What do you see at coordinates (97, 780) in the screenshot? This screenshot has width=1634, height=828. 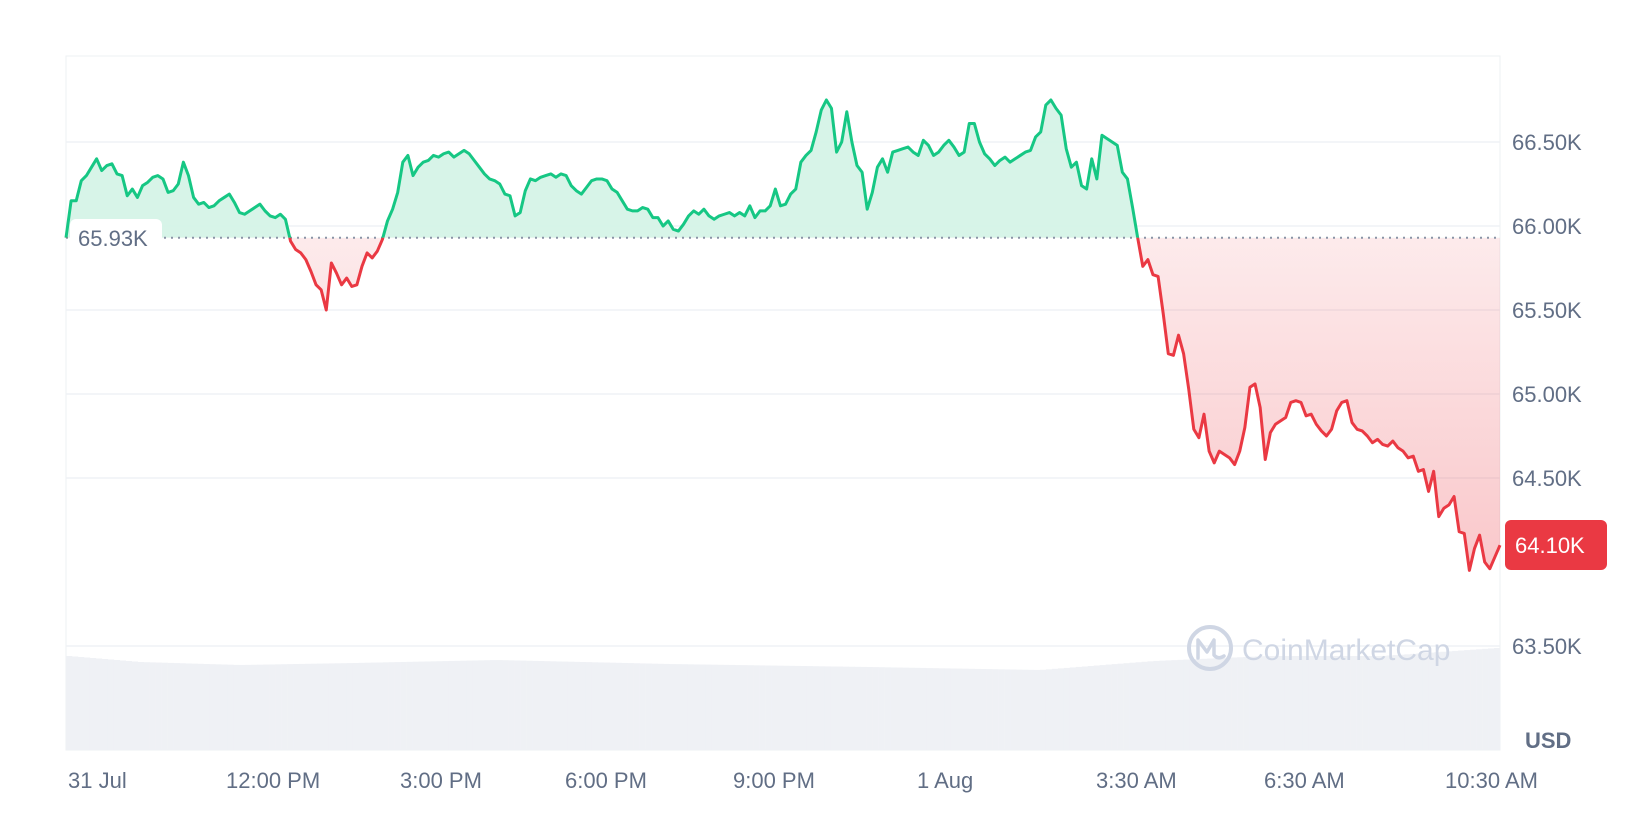 I see `x-tick-label: 31 Jul` at bounding box center [97, 780].